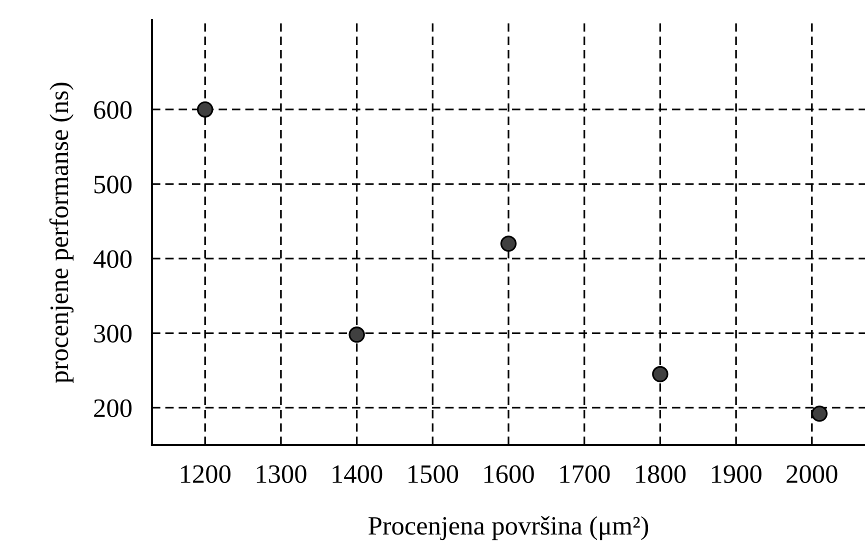 The image size is (865, 550). What do you see at coordinates (61, 233) in the screenshot?
I see `y-axis-title: procenjene performanse (ns)` at bounding box center [61, 233].